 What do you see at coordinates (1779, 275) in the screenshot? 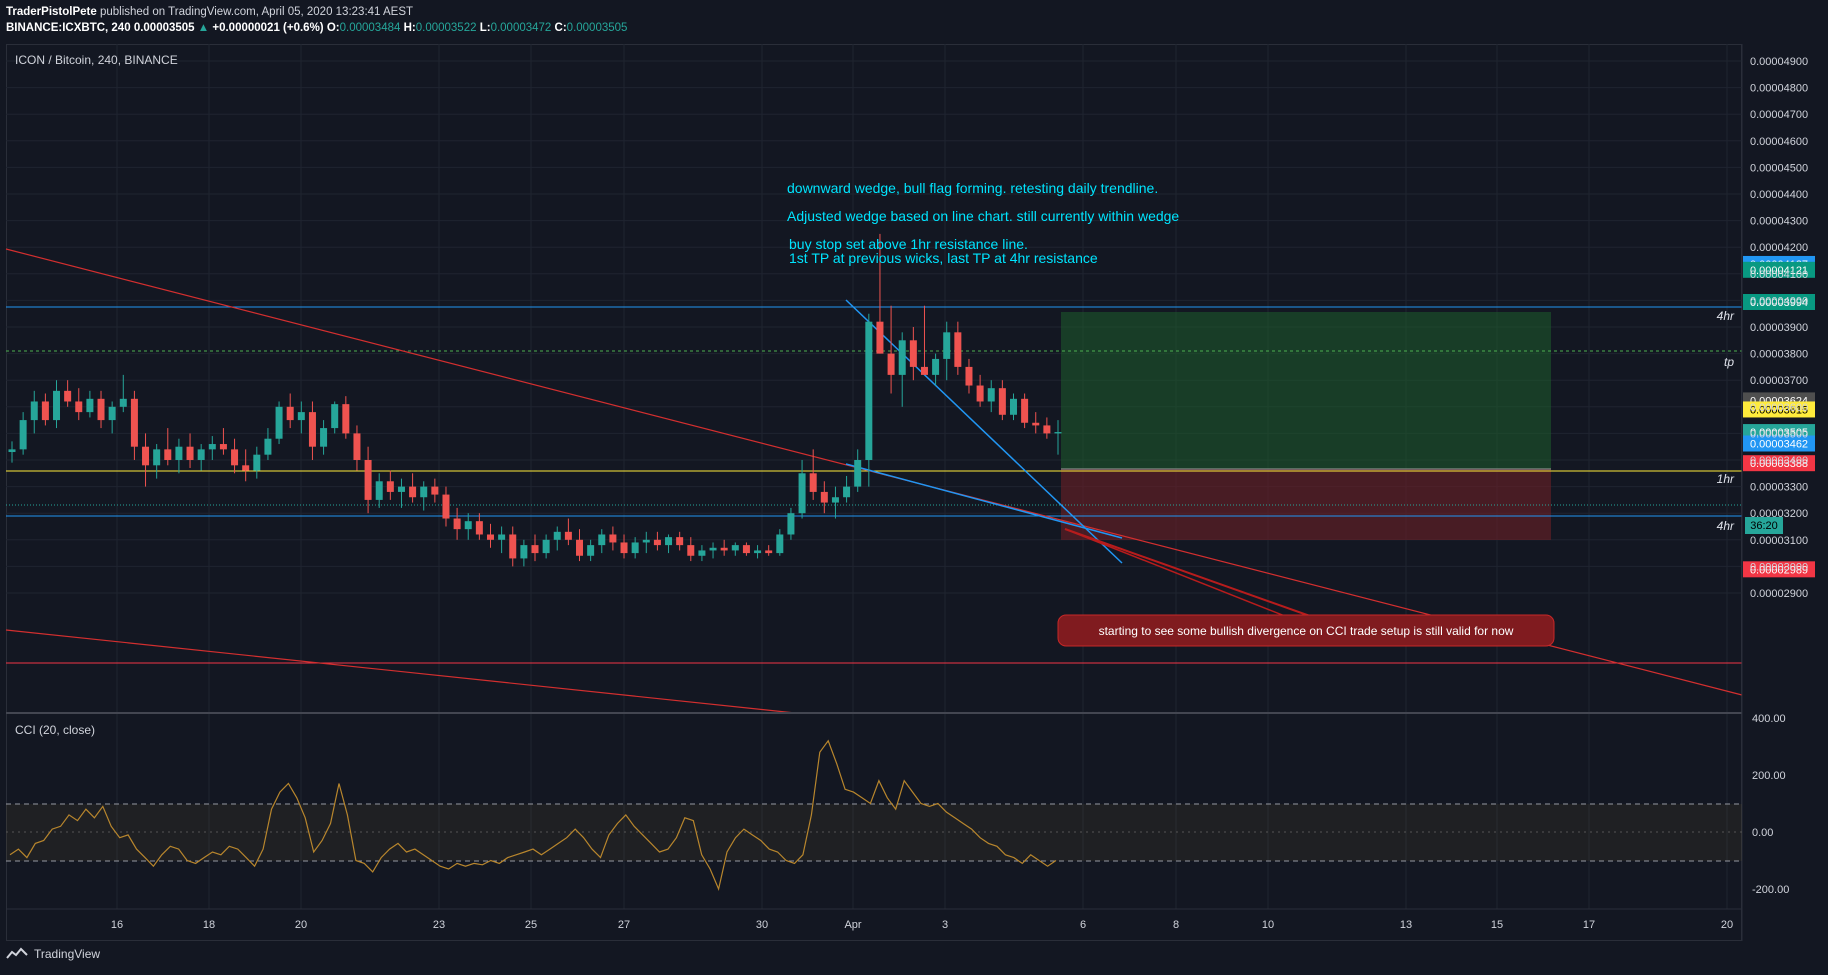
I see `price-tick-label: 0.00004100` at bounding box center [1779, 275].